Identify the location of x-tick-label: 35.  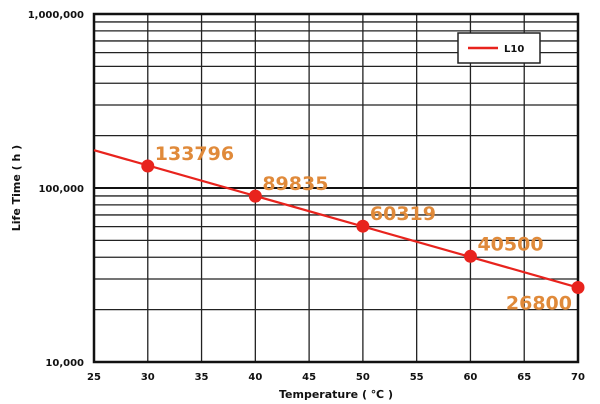
(202, 377).